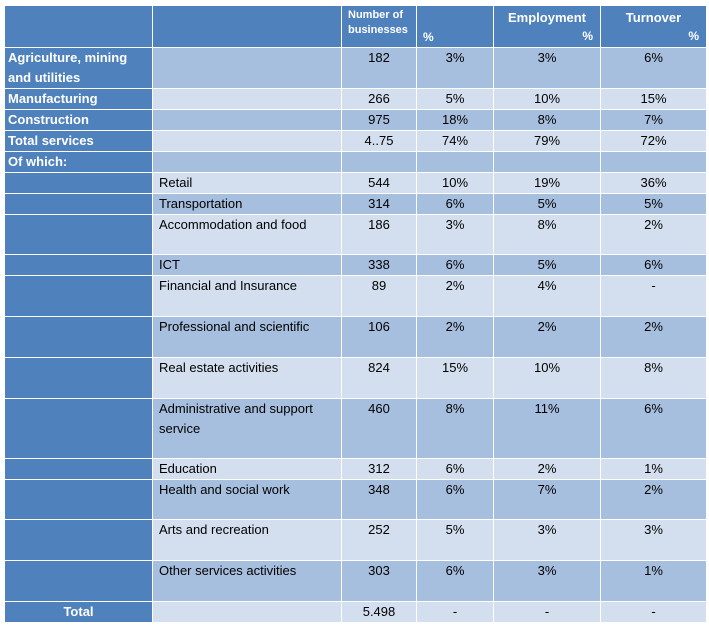 The image size is (709, 629). What do you see at coordinates (653, 99) in the screenshot?
I see `turnover-cell: 15%` at bounding box center [653, 99].